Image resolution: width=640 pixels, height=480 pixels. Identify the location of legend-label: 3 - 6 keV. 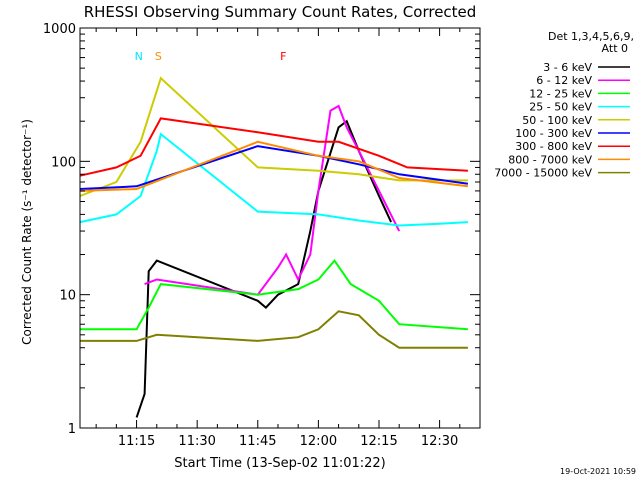
(567, 67).